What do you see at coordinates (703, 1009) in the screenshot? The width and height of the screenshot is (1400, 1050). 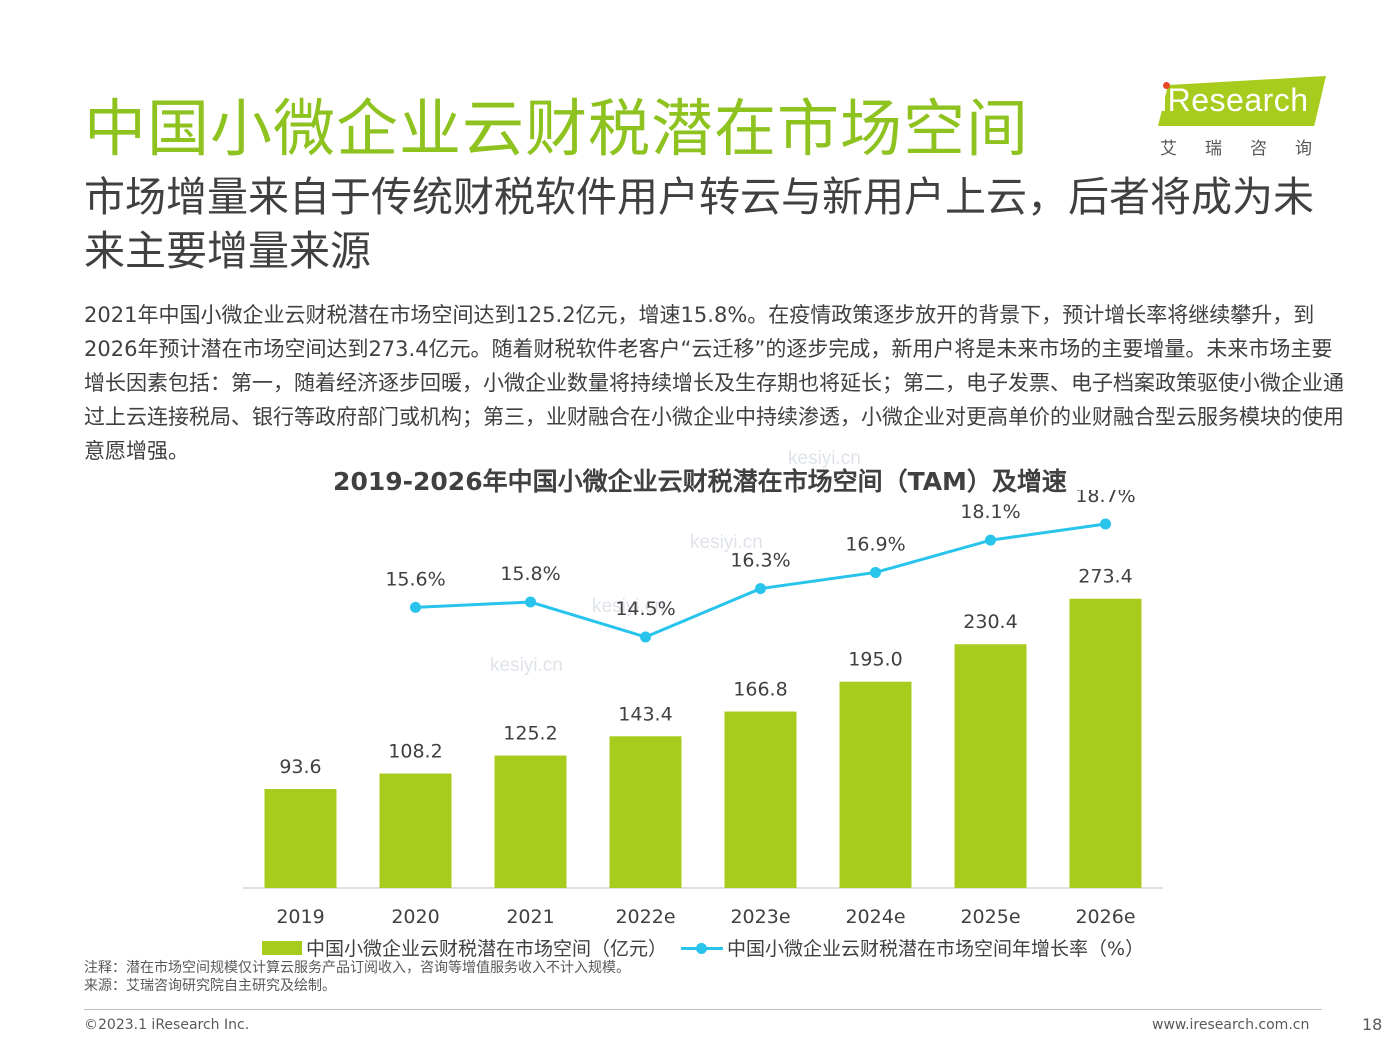 I see `footer-divider` at bounding box center [703, 1009].